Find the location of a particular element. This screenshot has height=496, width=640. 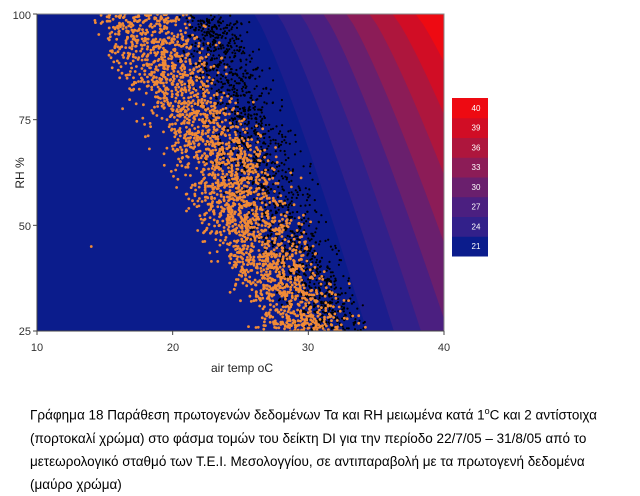

colorbar-segment is located at coordinates (470, 187).